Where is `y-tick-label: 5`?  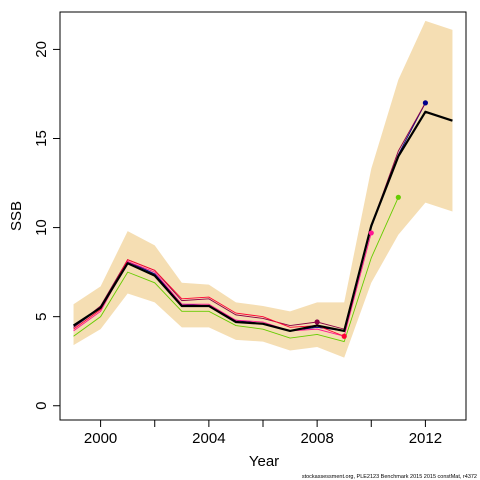
y-tick-label: 5 is located at coordinates (41, 316).